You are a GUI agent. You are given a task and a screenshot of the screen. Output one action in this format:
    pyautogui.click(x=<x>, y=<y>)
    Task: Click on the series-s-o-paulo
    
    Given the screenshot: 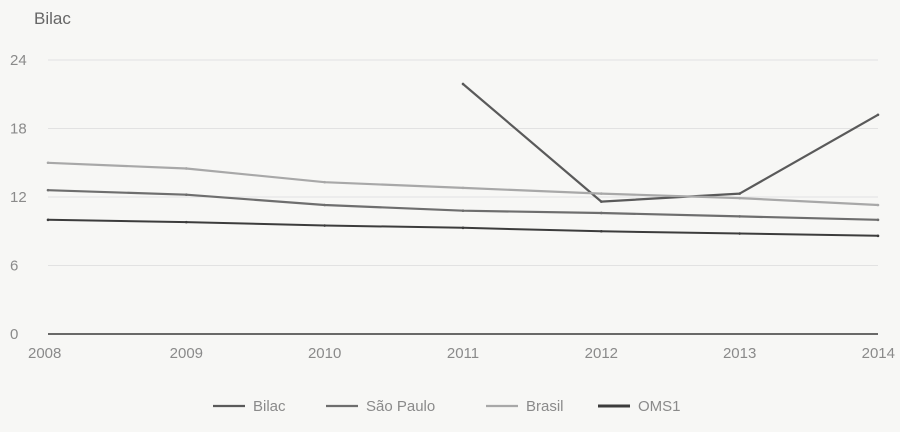 What is the action you would take?
    pyautogui.click(x=463, y=205)
    